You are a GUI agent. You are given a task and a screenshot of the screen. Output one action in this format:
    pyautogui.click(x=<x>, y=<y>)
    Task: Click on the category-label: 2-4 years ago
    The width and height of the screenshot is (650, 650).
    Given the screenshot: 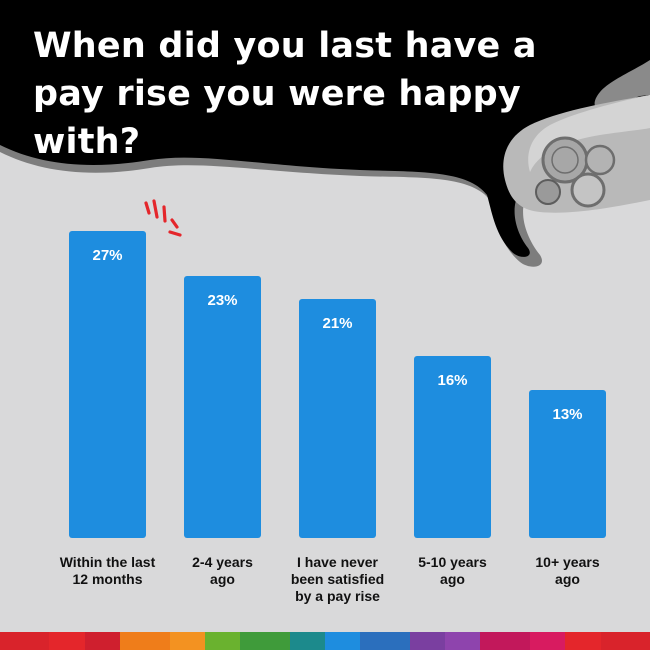 What is the action you would take?
    pyautogui.click(x=222, y=570)
    